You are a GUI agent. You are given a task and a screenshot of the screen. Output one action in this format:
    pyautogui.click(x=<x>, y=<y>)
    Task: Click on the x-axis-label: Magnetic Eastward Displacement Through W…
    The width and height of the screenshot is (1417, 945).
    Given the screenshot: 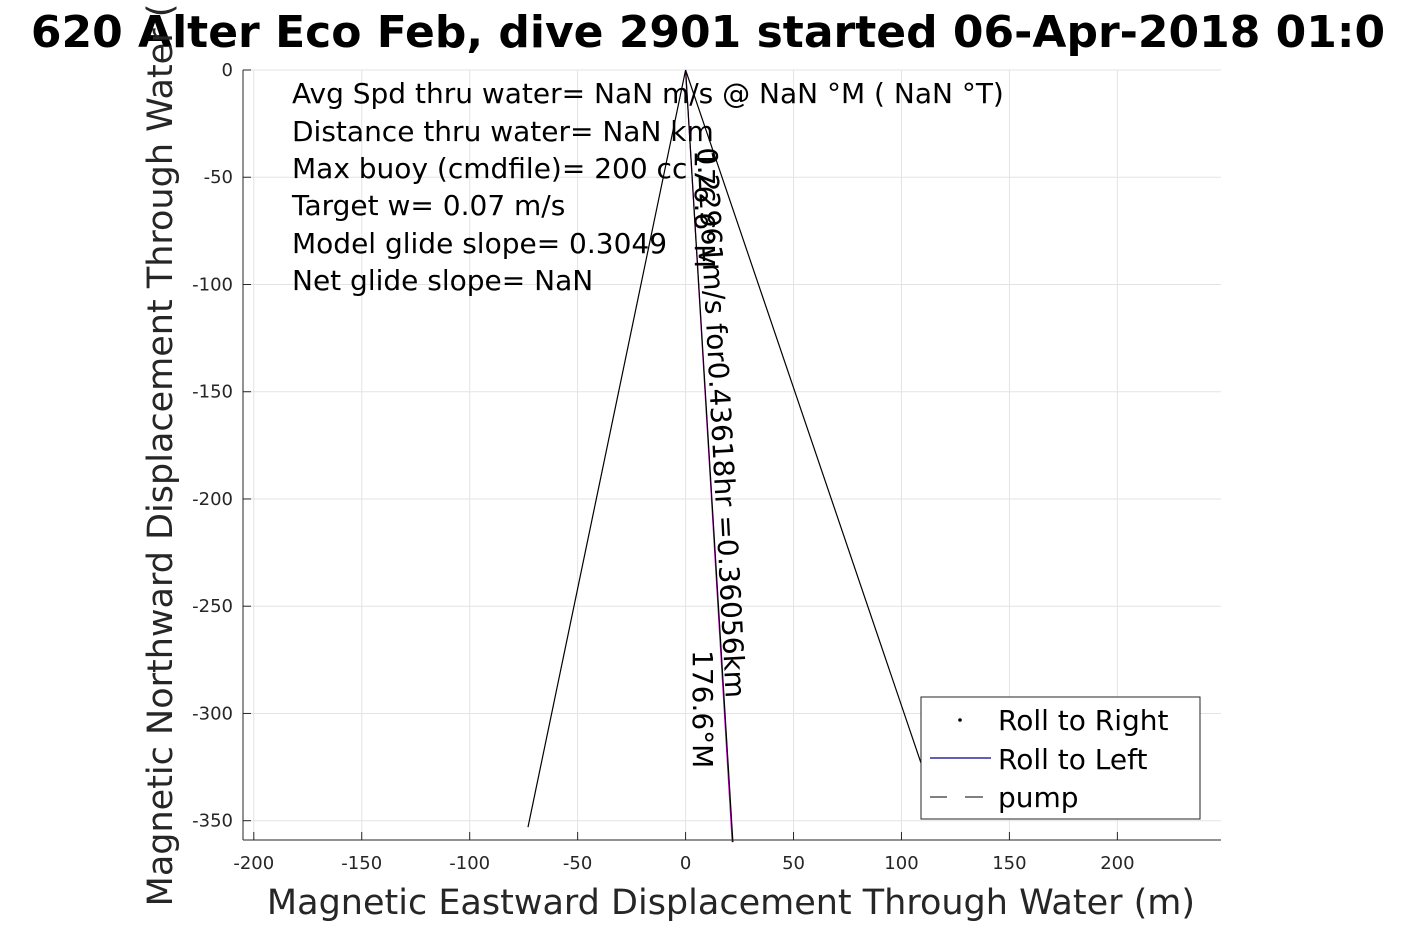 What is the action you would take?
    pyautogui.click(x=731, y=903)
    